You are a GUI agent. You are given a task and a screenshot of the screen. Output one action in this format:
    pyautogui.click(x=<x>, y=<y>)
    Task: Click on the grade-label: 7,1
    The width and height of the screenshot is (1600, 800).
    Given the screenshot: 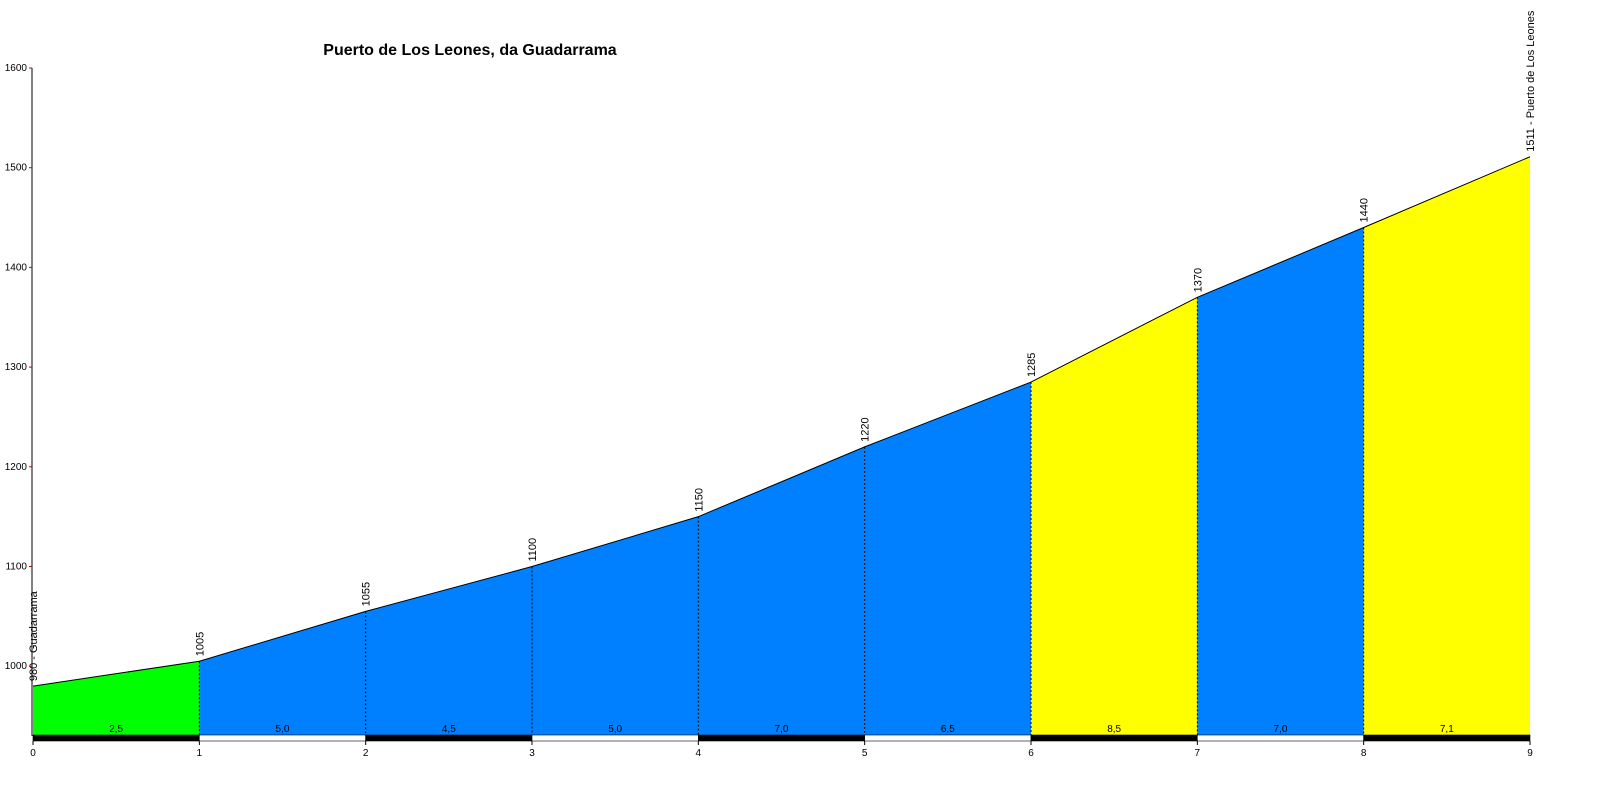 What is the action you would take?
    pyautogui.click(x=1447, y=729)
    